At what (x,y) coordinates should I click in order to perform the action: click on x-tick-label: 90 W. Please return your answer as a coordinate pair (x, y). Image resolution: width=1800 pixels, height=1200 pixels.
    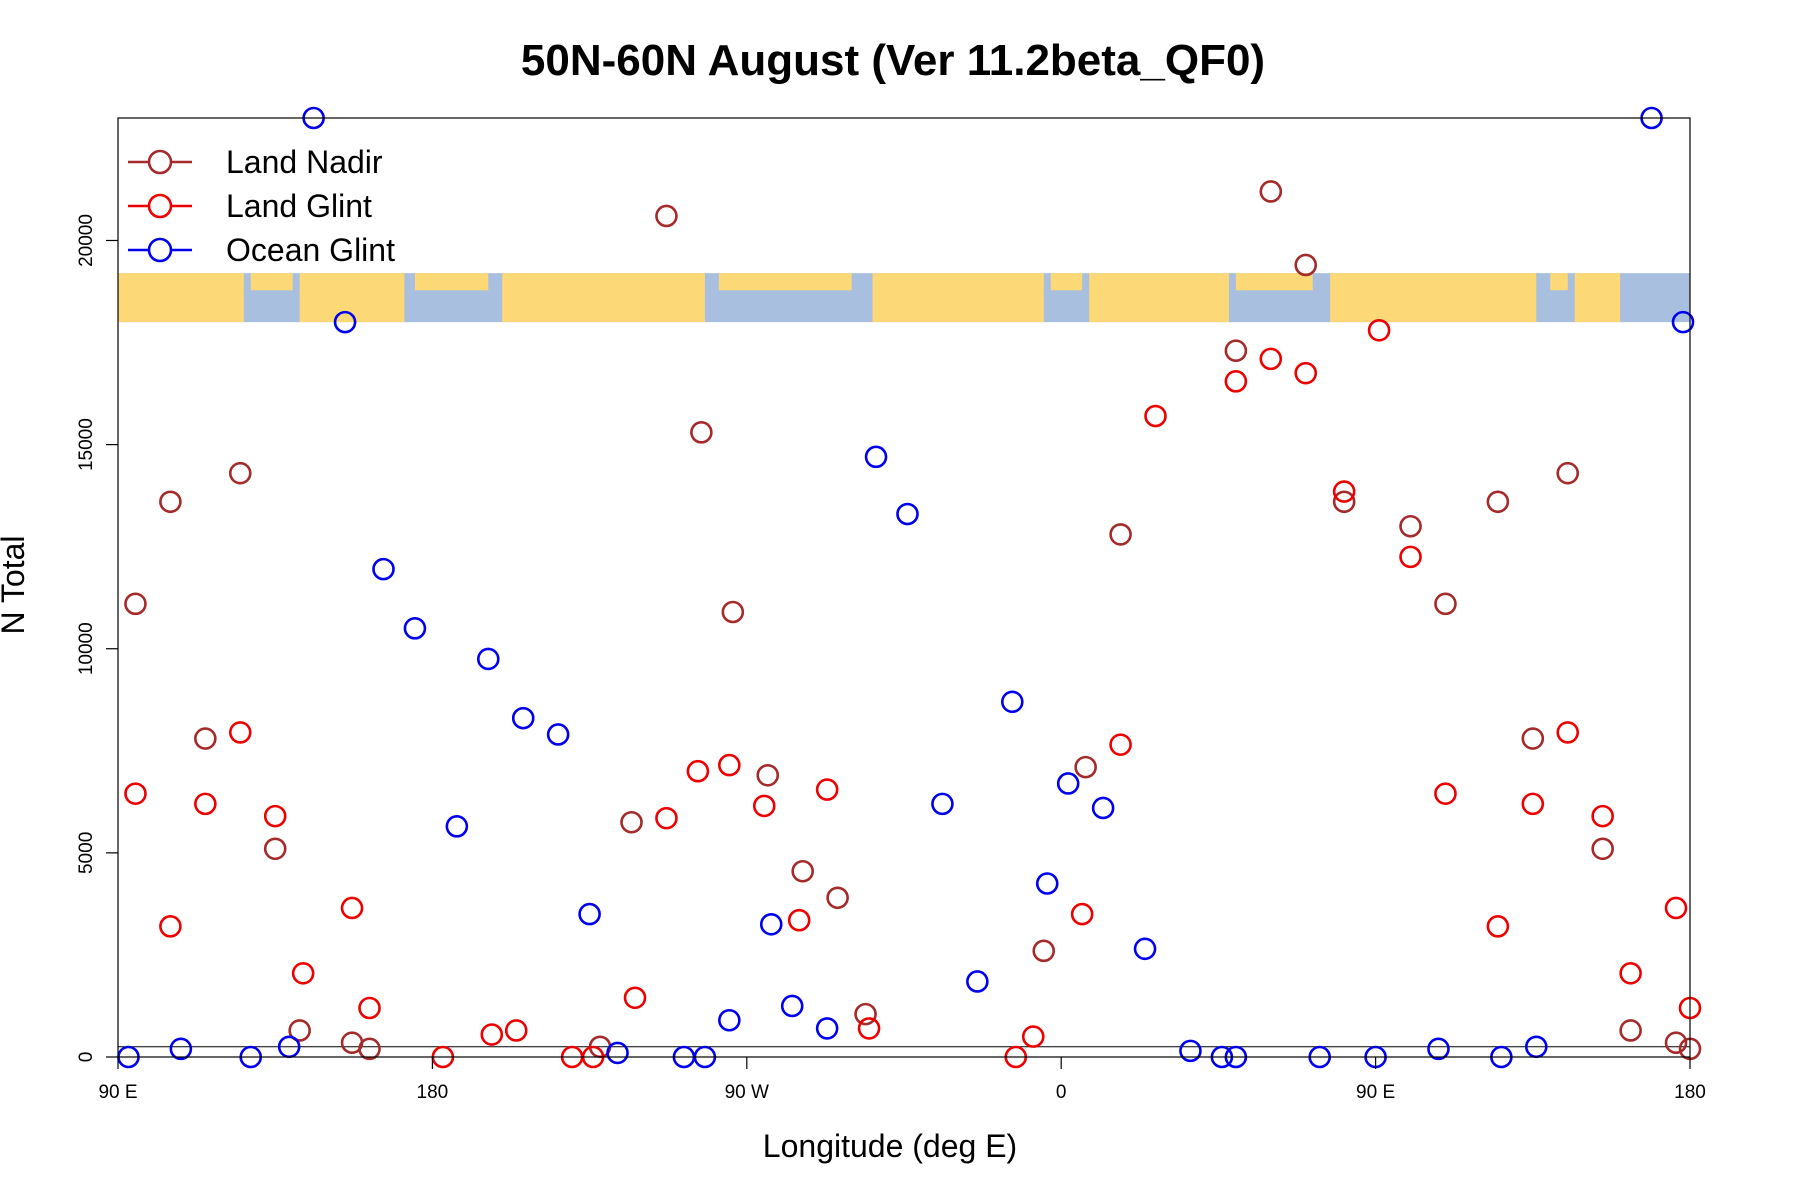
    Looking at the image, I should click on (747, 1092).